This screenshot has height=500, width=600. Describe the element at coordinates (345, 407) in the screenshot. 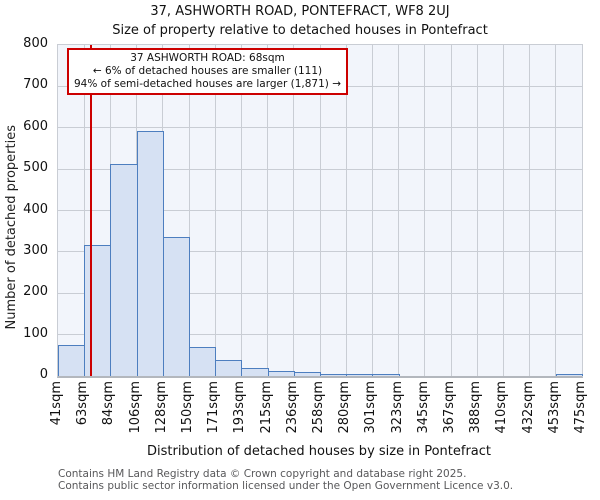

I see `x-tick-label: 280sqm` at that location.